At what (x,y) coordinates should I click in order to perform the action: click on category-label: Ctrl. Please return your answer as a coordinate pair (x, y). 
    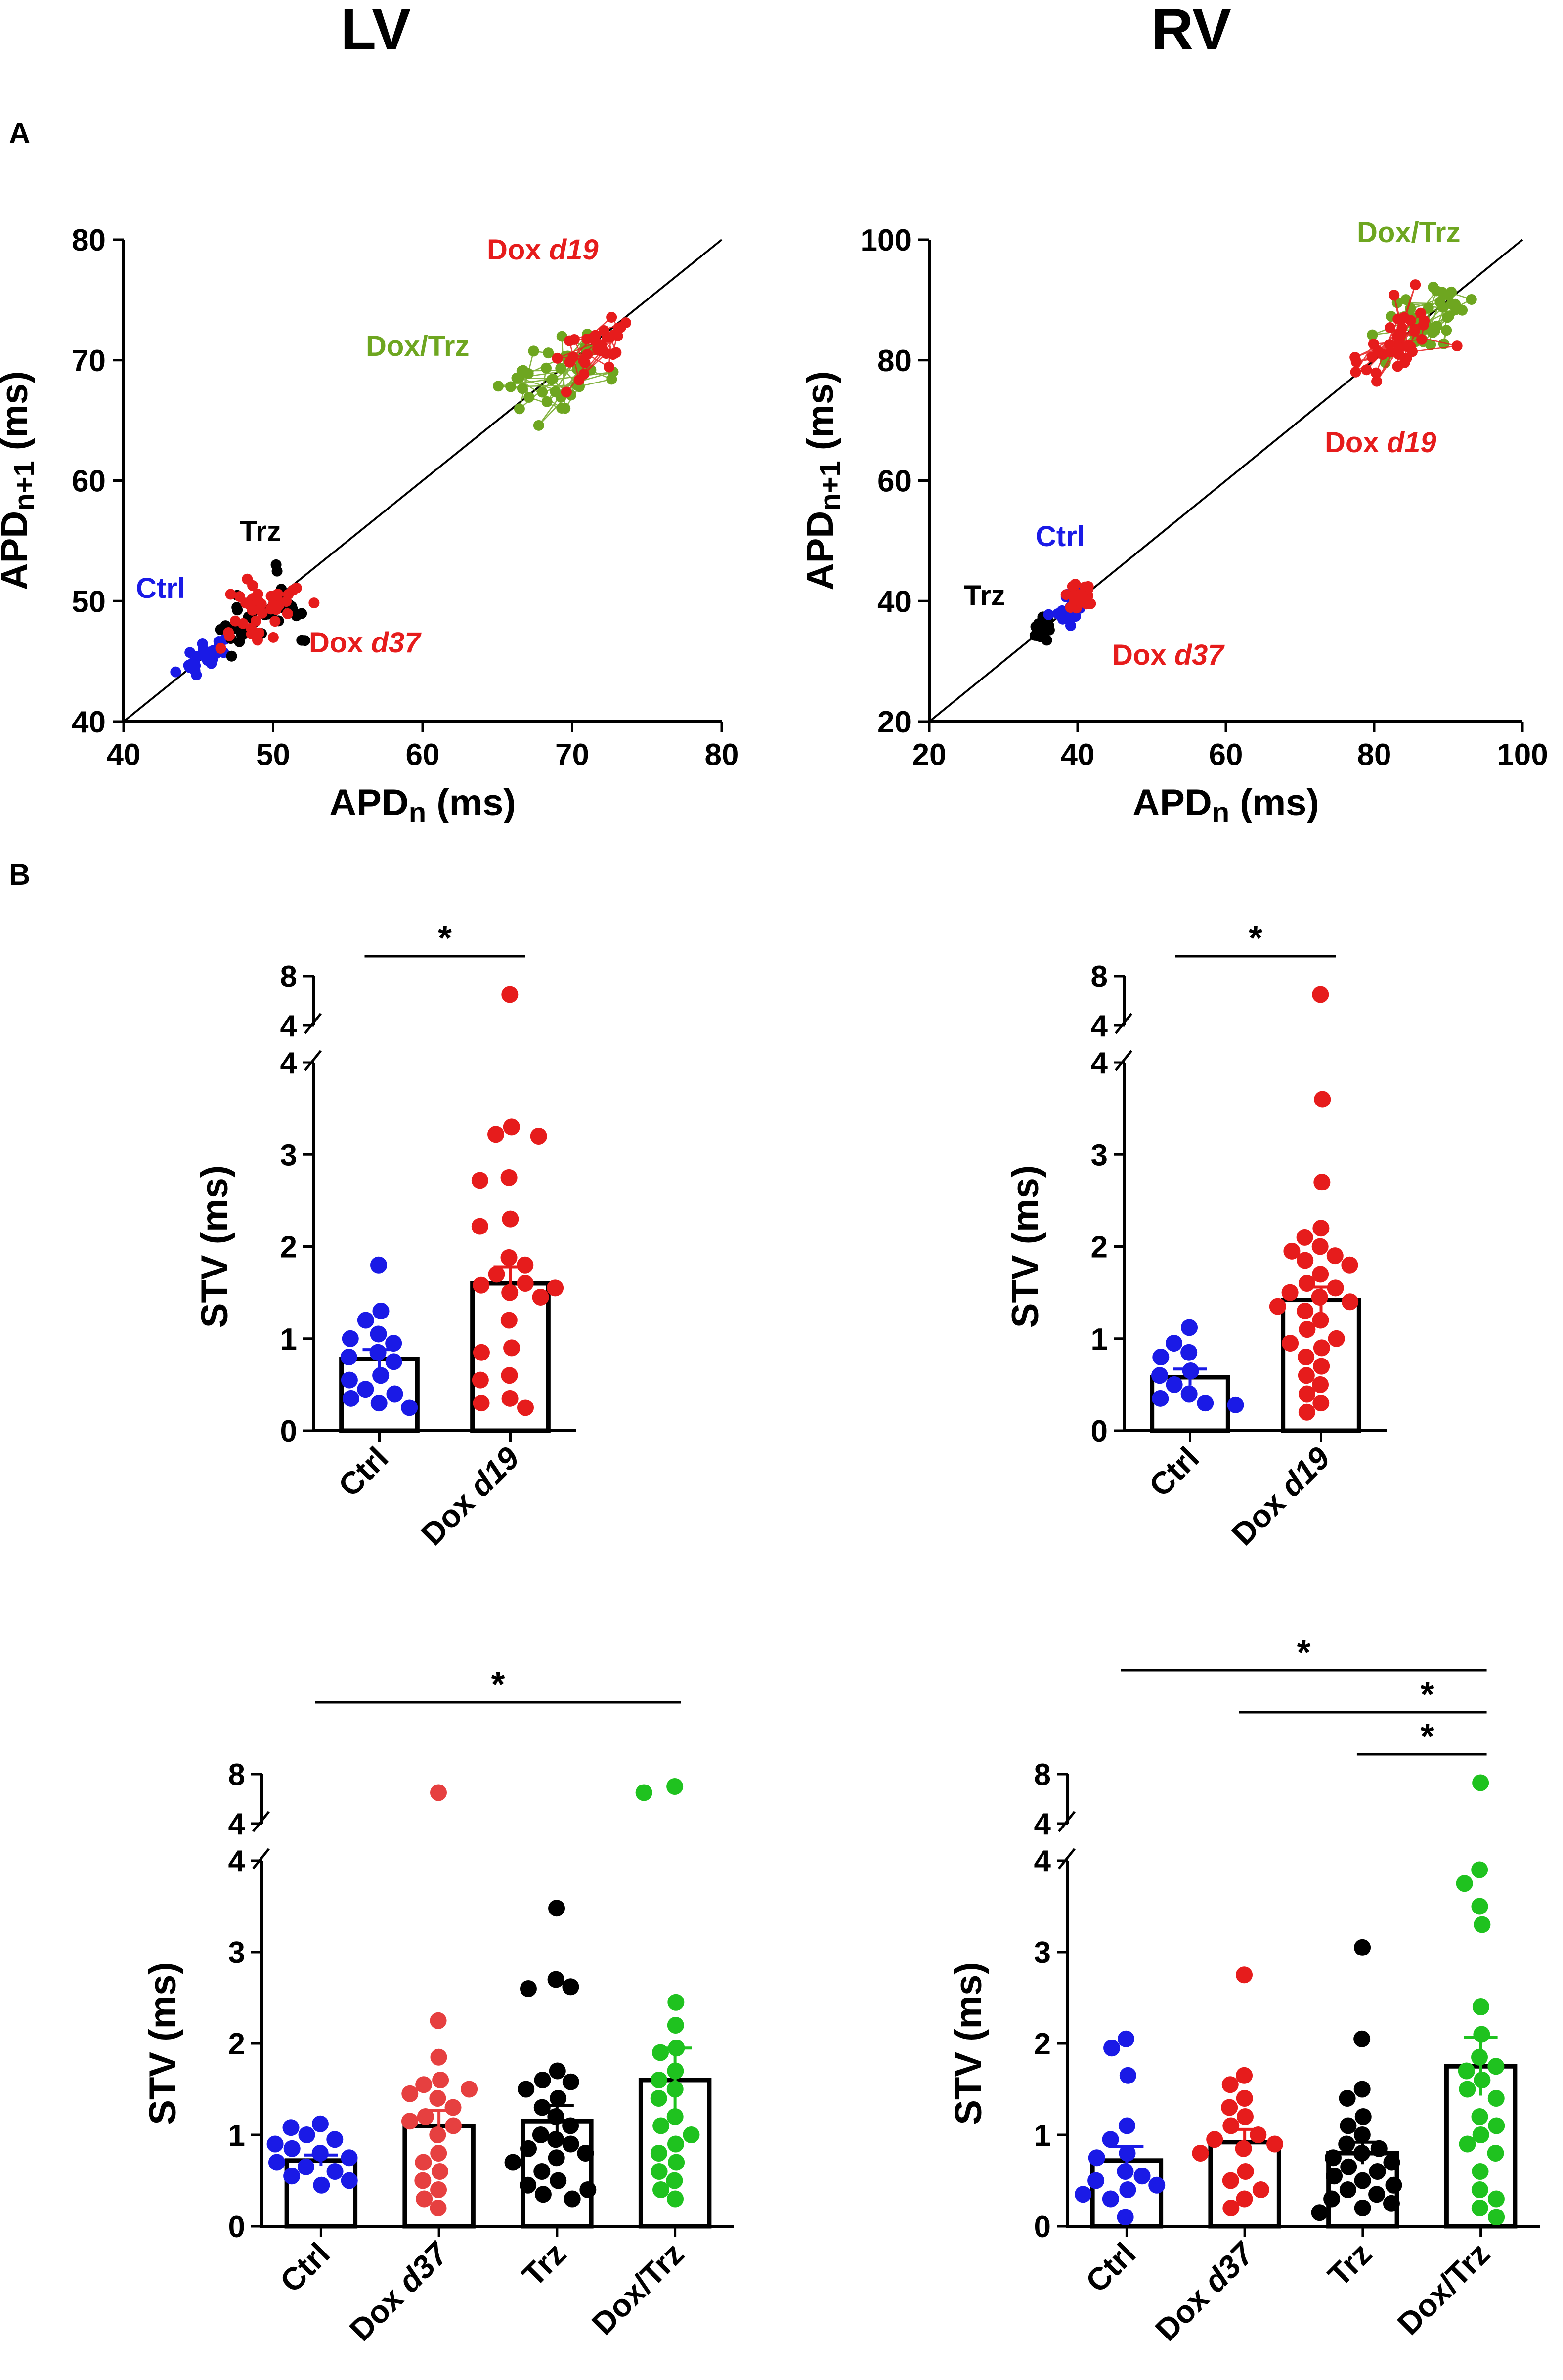
    Looking at the image, I should click on (305, 2267).